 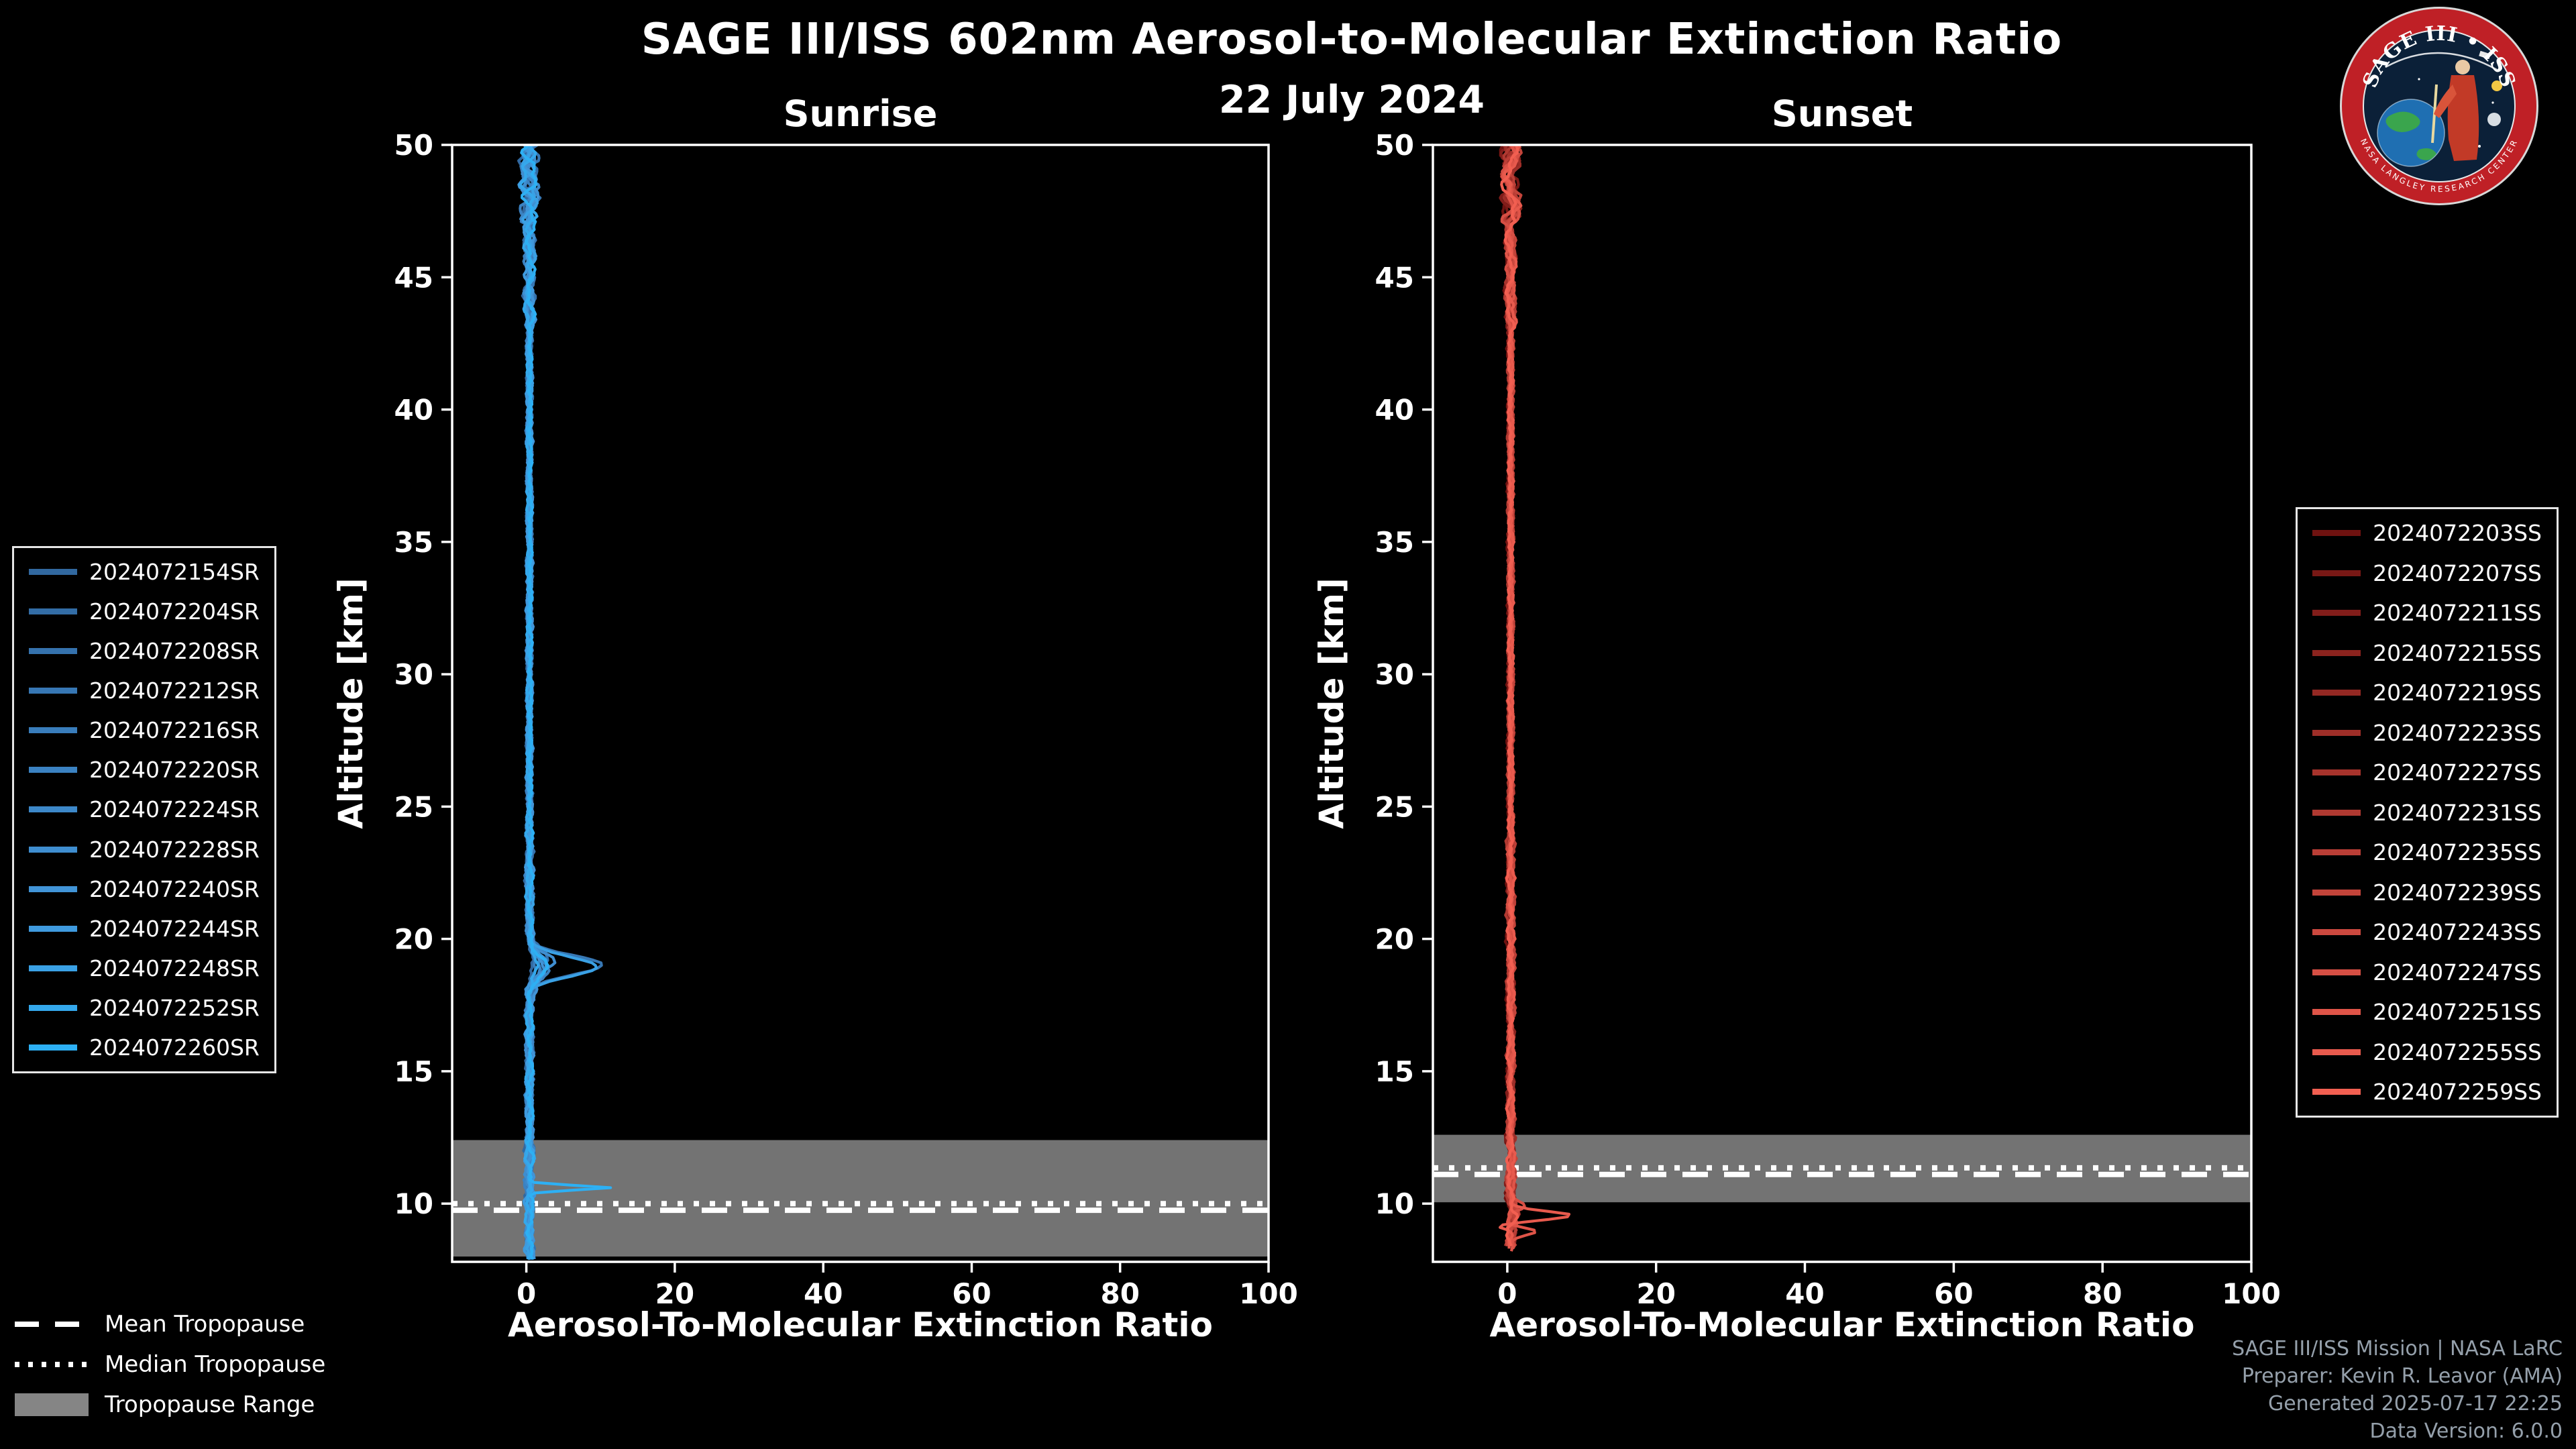 What do you see at coordinates (2457, 1092) in the screenshot?
I see `legend-label: 2024072259SS` at bounding box center [2457, 1092].